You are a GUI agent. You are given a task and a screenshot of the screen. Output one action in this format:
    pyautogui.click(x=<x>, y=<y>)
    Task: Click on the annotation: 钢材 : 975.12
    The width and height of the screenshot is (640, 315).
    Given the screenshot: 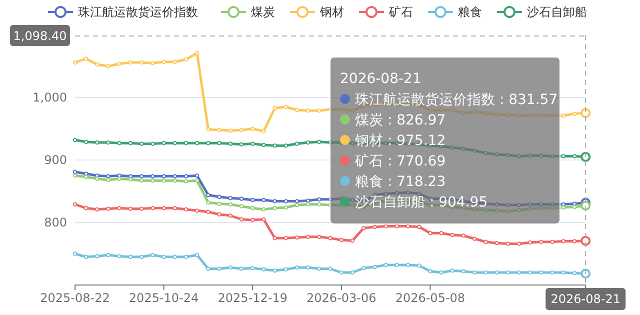 What is the action you would take?
    pyautogui.click(x=400, y=141)
    